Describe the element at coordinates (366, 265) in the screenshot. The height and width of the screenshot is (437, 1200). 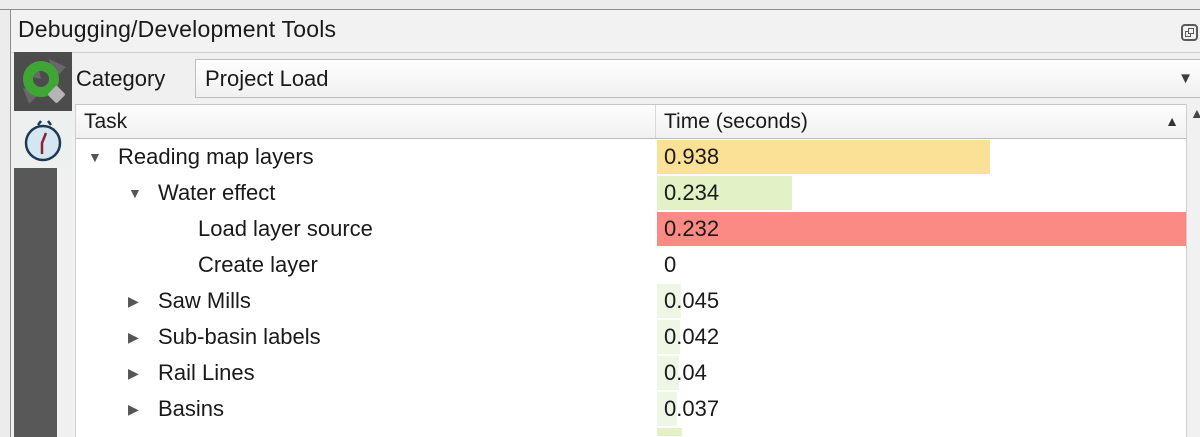
I see `task-cell: Create layer` at that location.